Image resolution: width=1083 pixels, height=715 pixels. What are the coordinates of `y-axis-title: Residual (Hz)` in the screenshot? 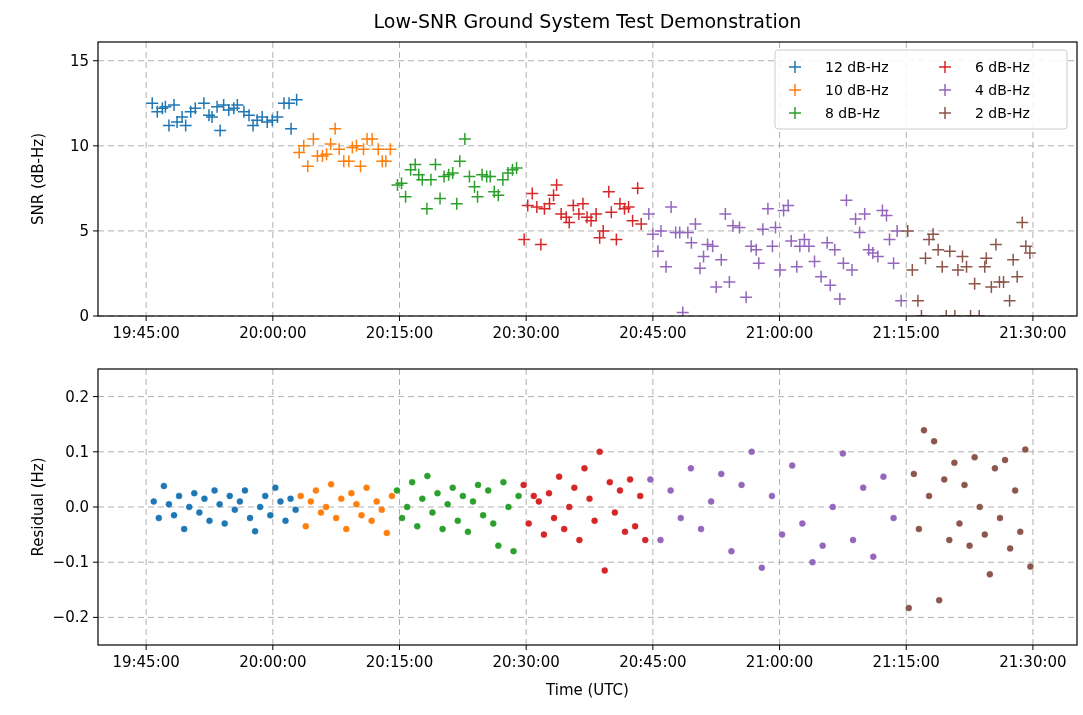 It's located at (38, 507).